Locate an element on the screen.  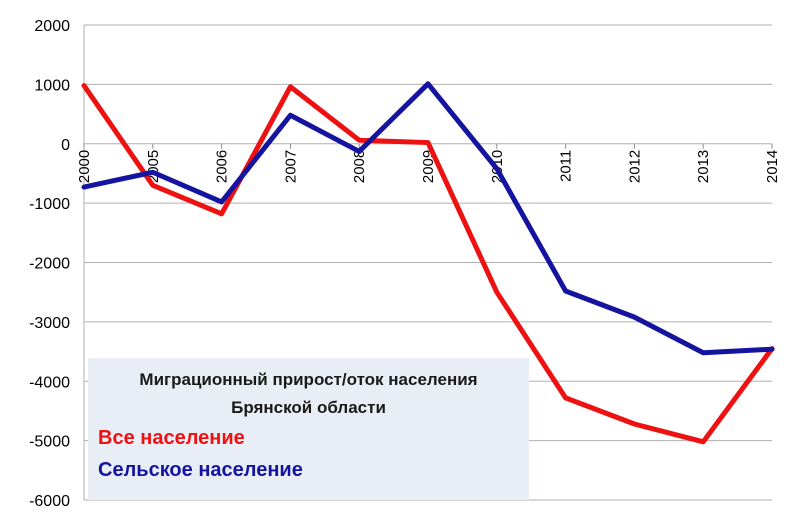
x-tick-label: 2000 is located at coordinates (84, 166).